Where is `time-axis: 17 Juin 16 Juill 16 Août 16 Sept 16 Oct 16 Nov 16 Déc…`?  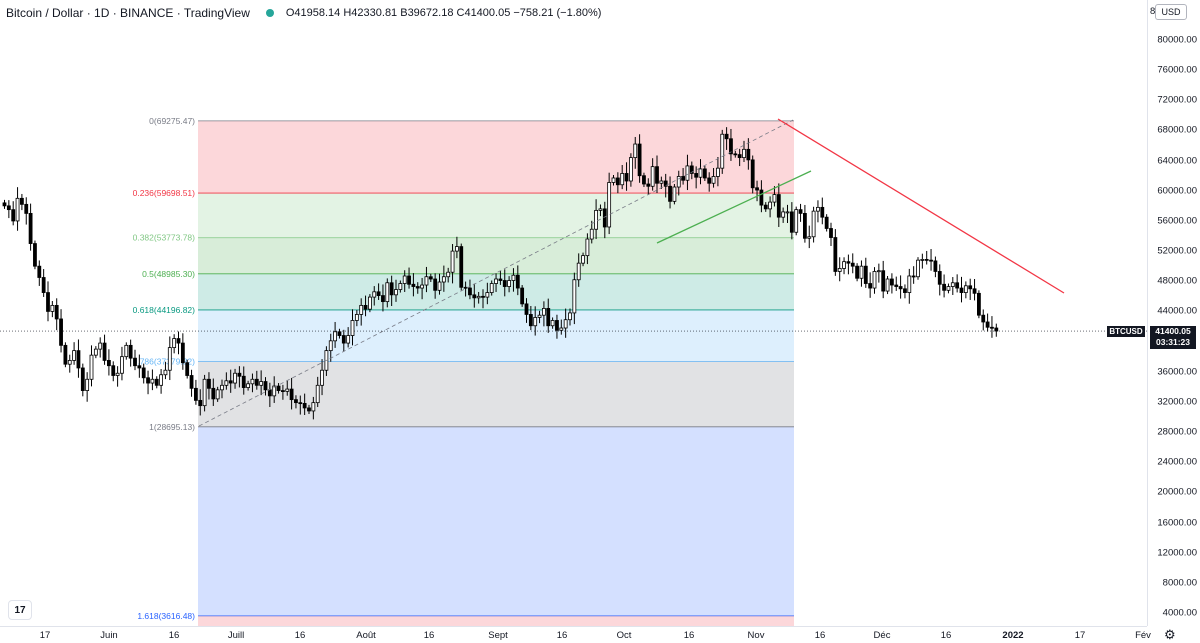
time-axis: 17 Juin 16 Juill 16 Août 16 Sept 16 Oct 16 Nov 16 Déc… is located at coordinates (575, 634).